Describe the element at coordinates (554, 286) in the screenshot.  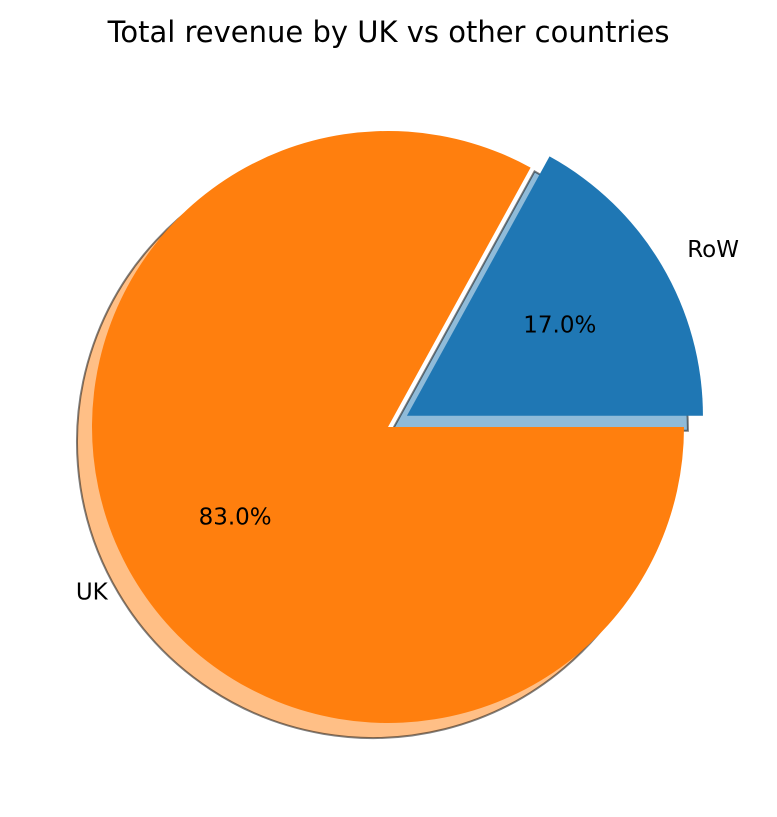
I see `pie-slice-row` at that location.